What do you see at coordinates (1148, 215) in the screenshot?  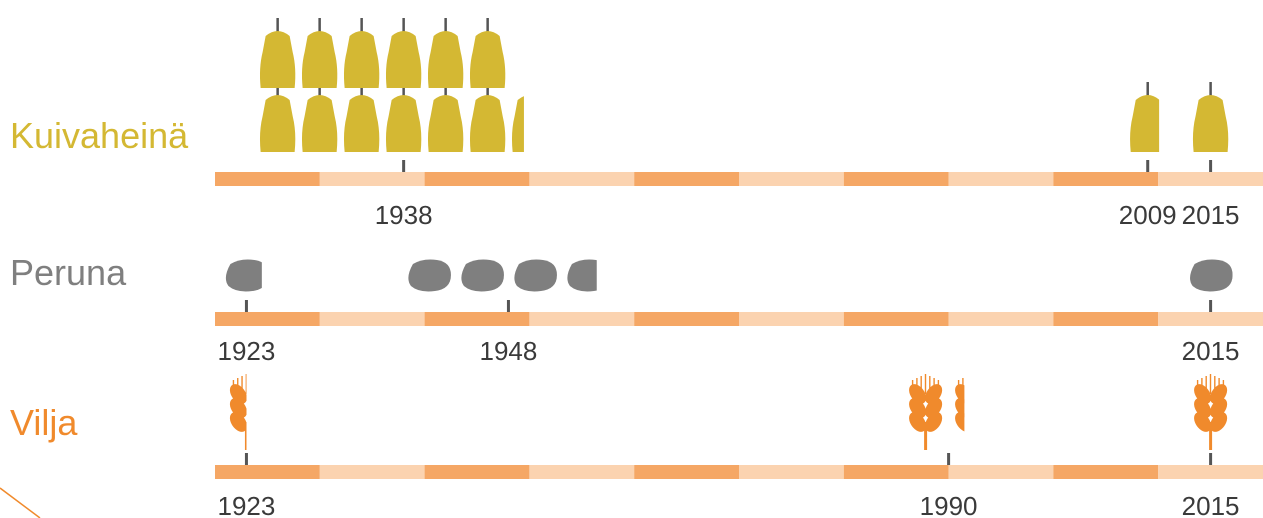 I see `year-label: 2009` at bounding box center [1148, 215].